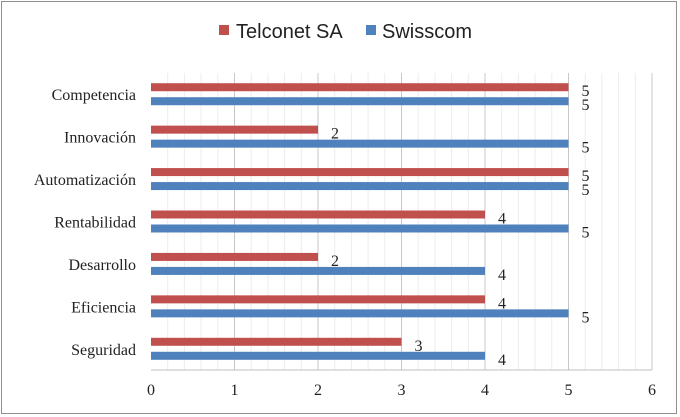  I want to click on legend: Telconet SA Swisscom, so click(345, 32).